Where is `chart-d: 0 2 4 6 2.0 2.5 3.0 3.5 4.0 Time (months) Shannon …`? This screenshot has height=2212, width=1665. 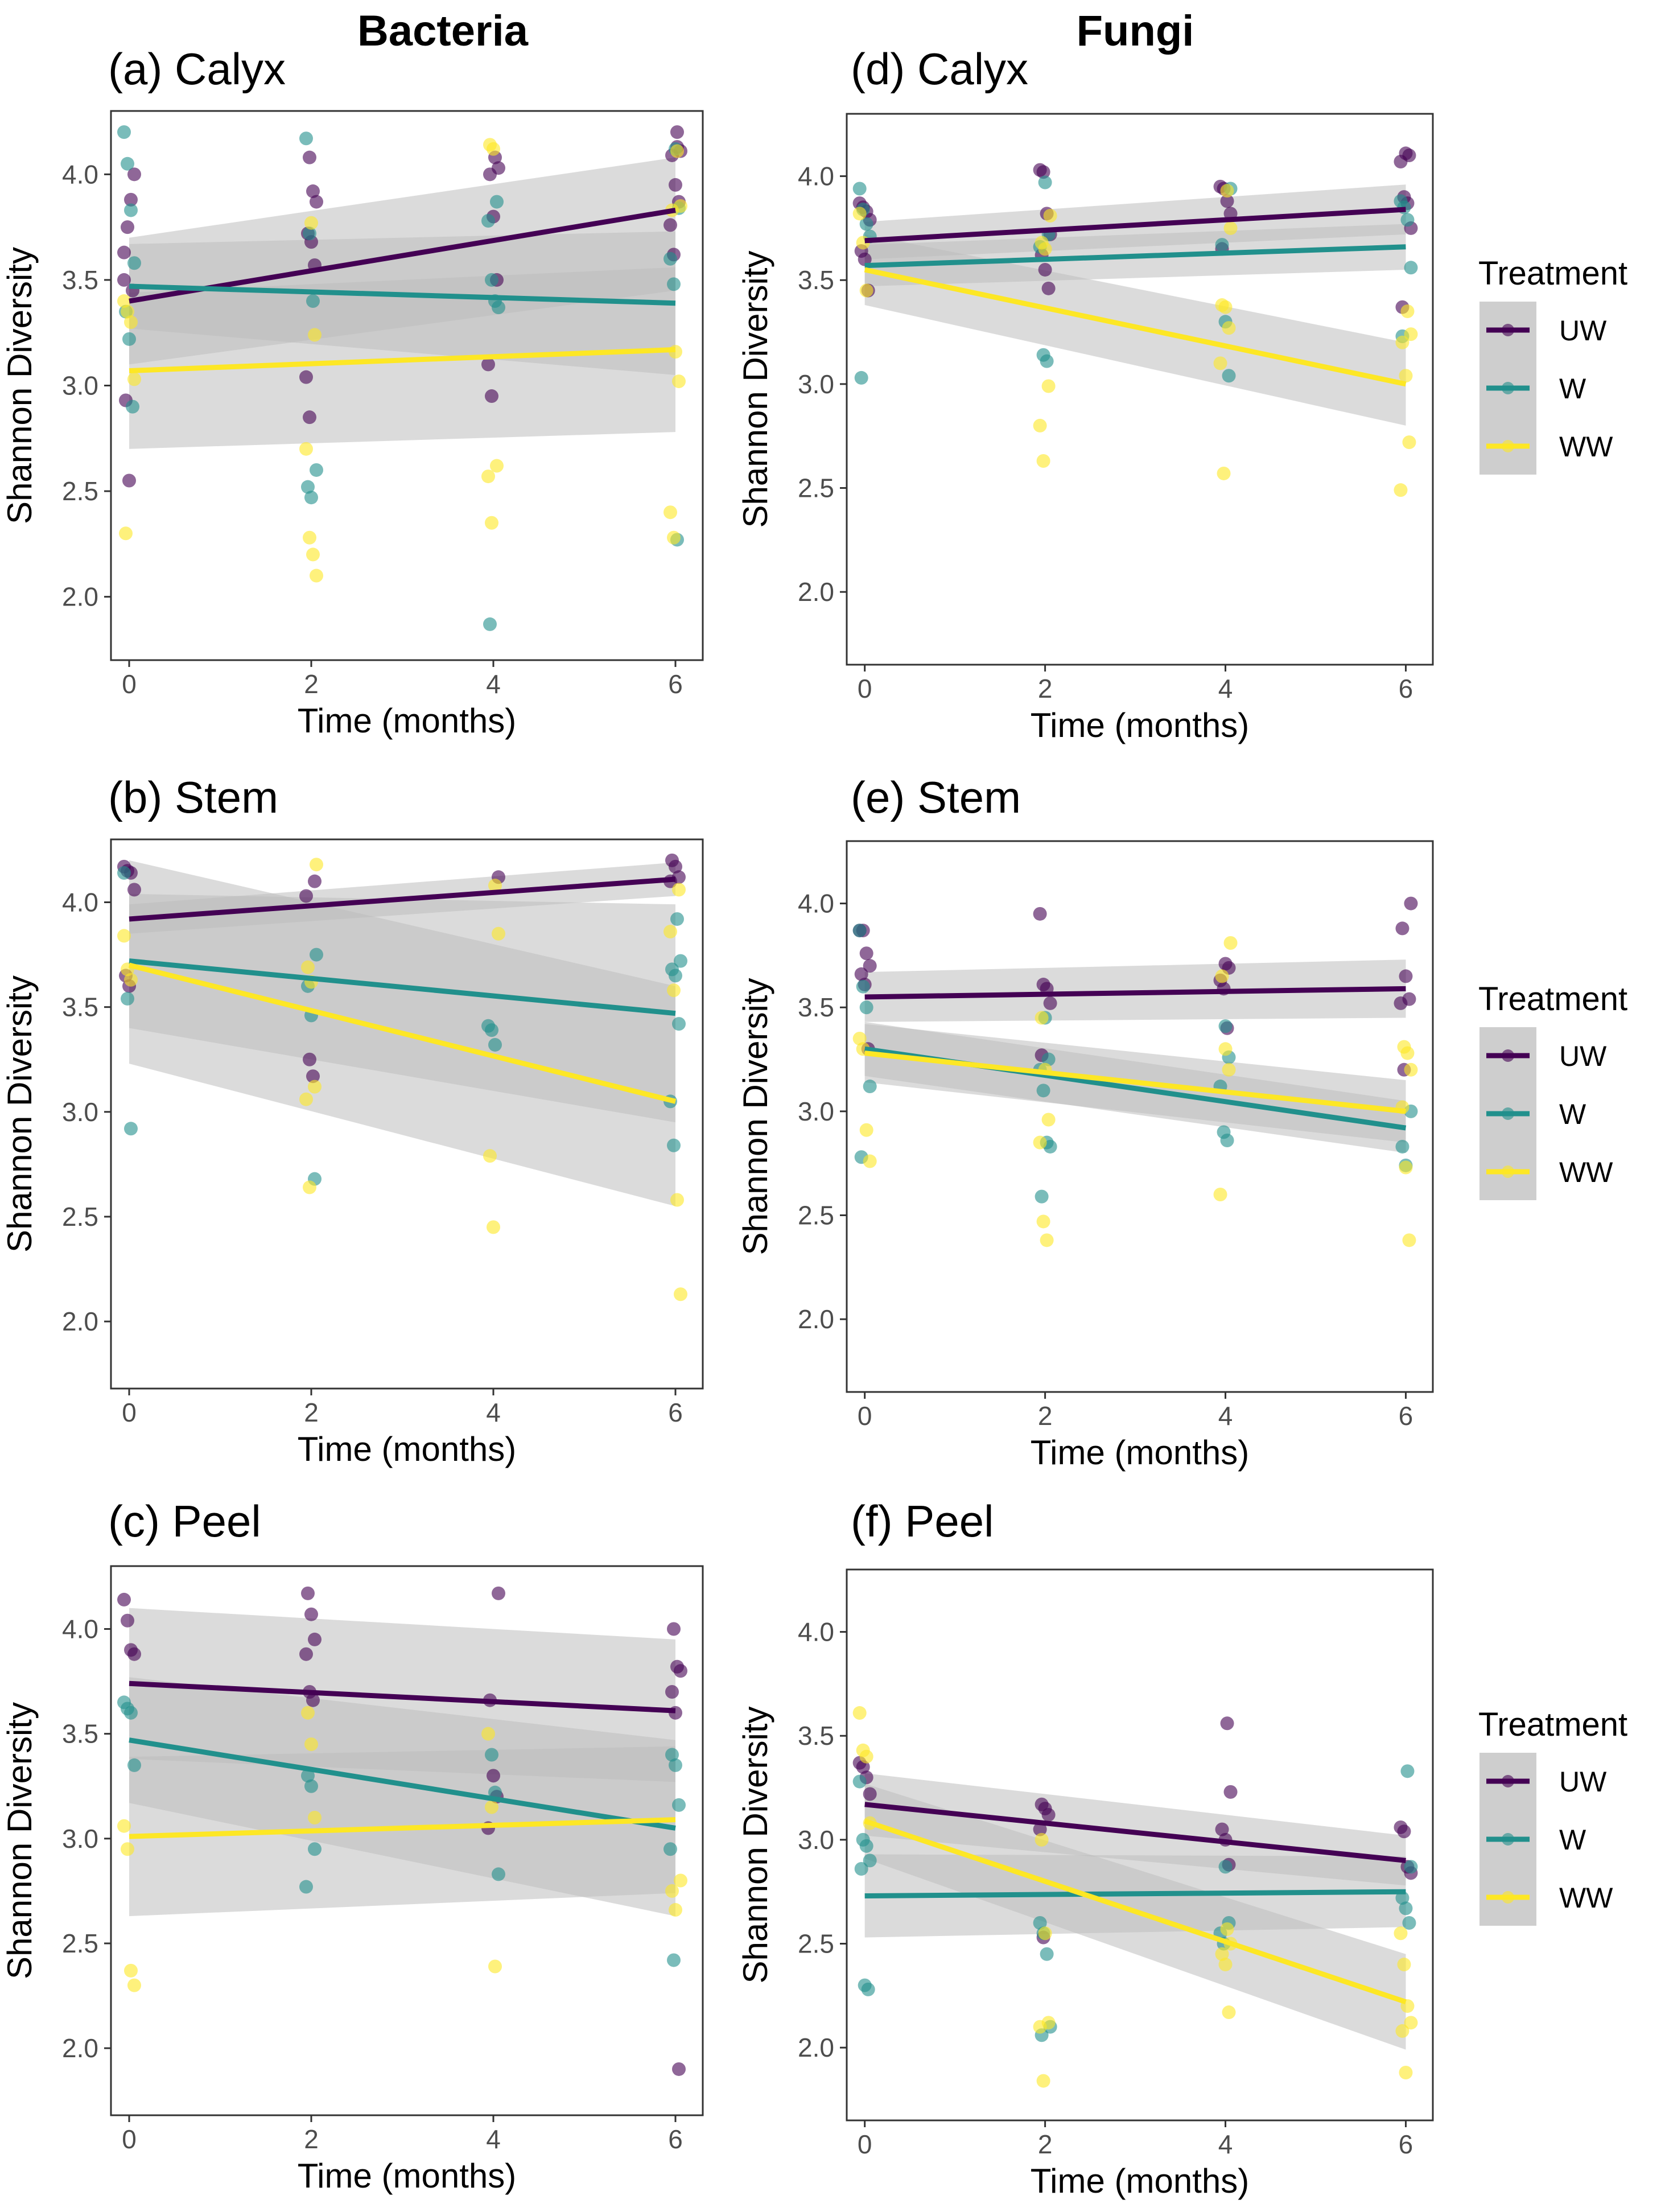
chart-d: 0 2 4 6 2.0 2.5 3.0 3.5 4.0 Time (months) Shannon … is located at coordinates (1085, 428).